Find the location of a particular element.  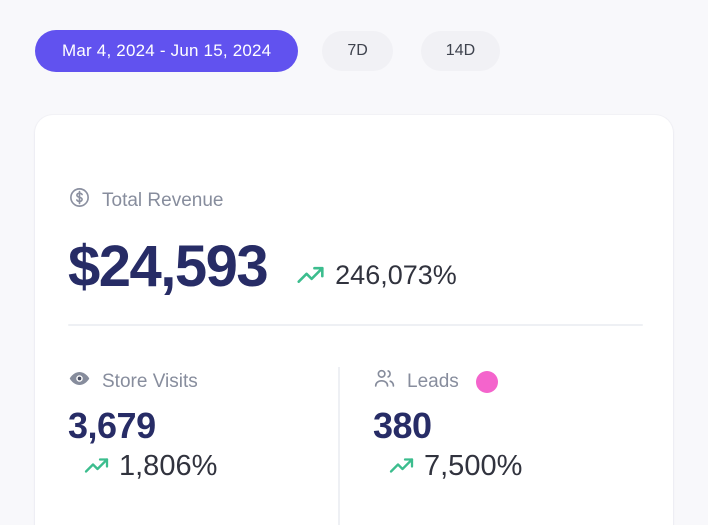

quick-range-14d-button: 14D is located at coordinates (460, 51).